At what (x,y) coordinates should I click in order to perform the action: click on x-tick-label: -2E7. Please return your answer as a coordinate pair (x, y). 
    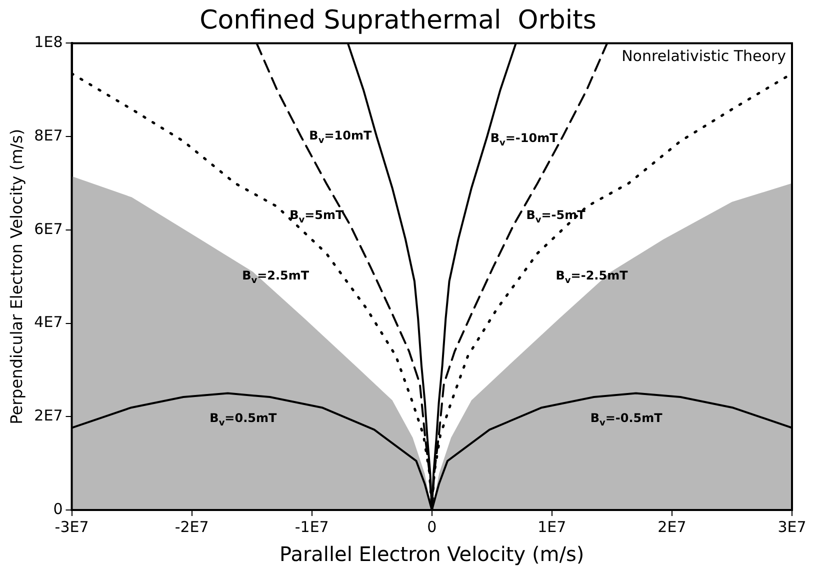
    Looking at the image, I should click on (191, 527).